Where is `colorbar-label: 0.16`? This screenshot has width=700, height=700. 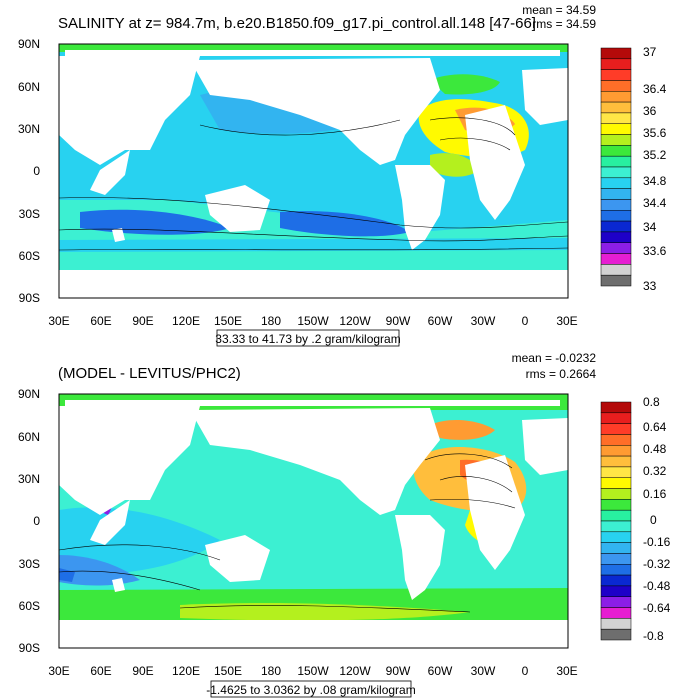
colorbar-label: 0.16 is located at coordinates (655, 494).